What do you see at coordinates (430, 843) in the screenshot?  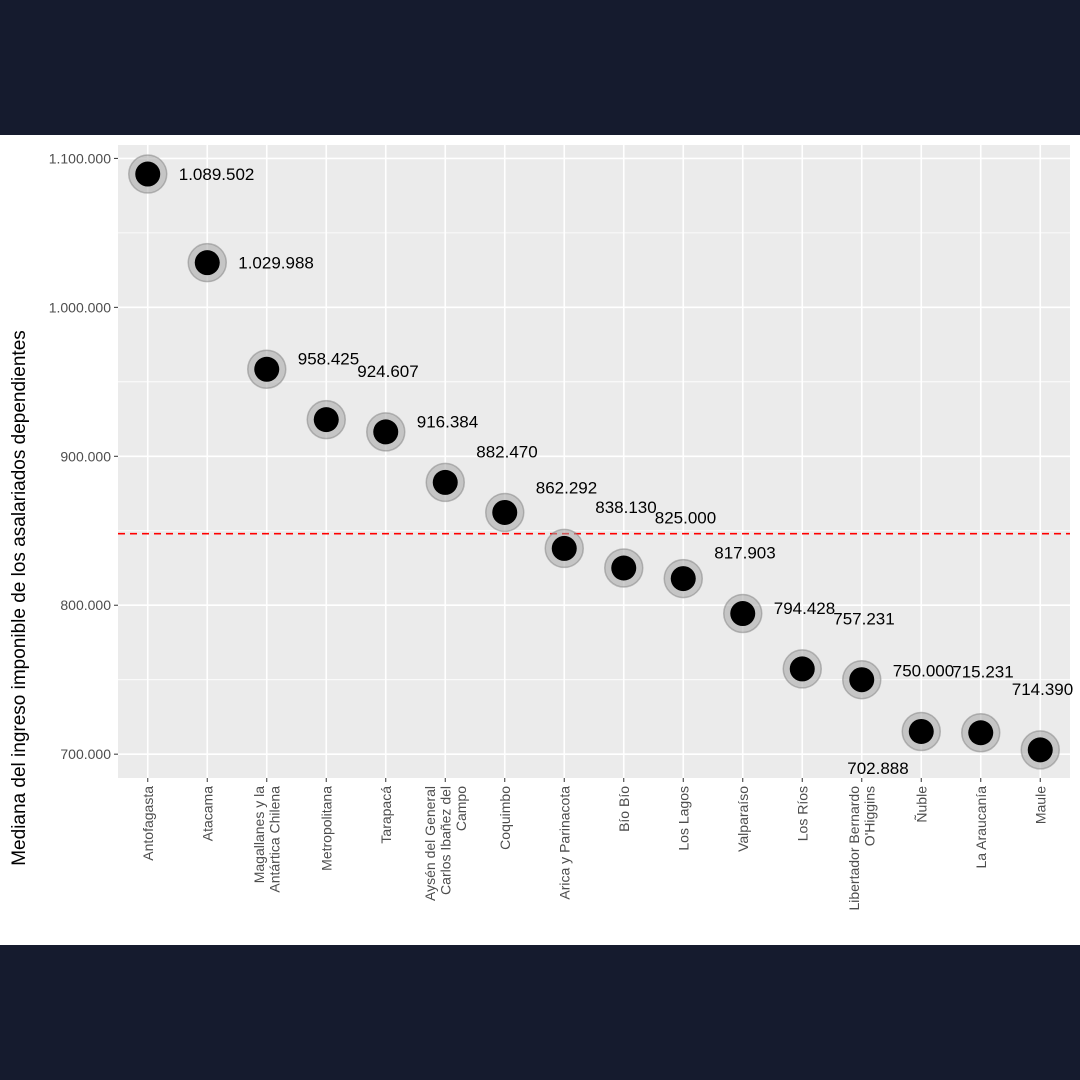 I see `x-tick-label: Aysén del General` at bounding box center [430, 843].